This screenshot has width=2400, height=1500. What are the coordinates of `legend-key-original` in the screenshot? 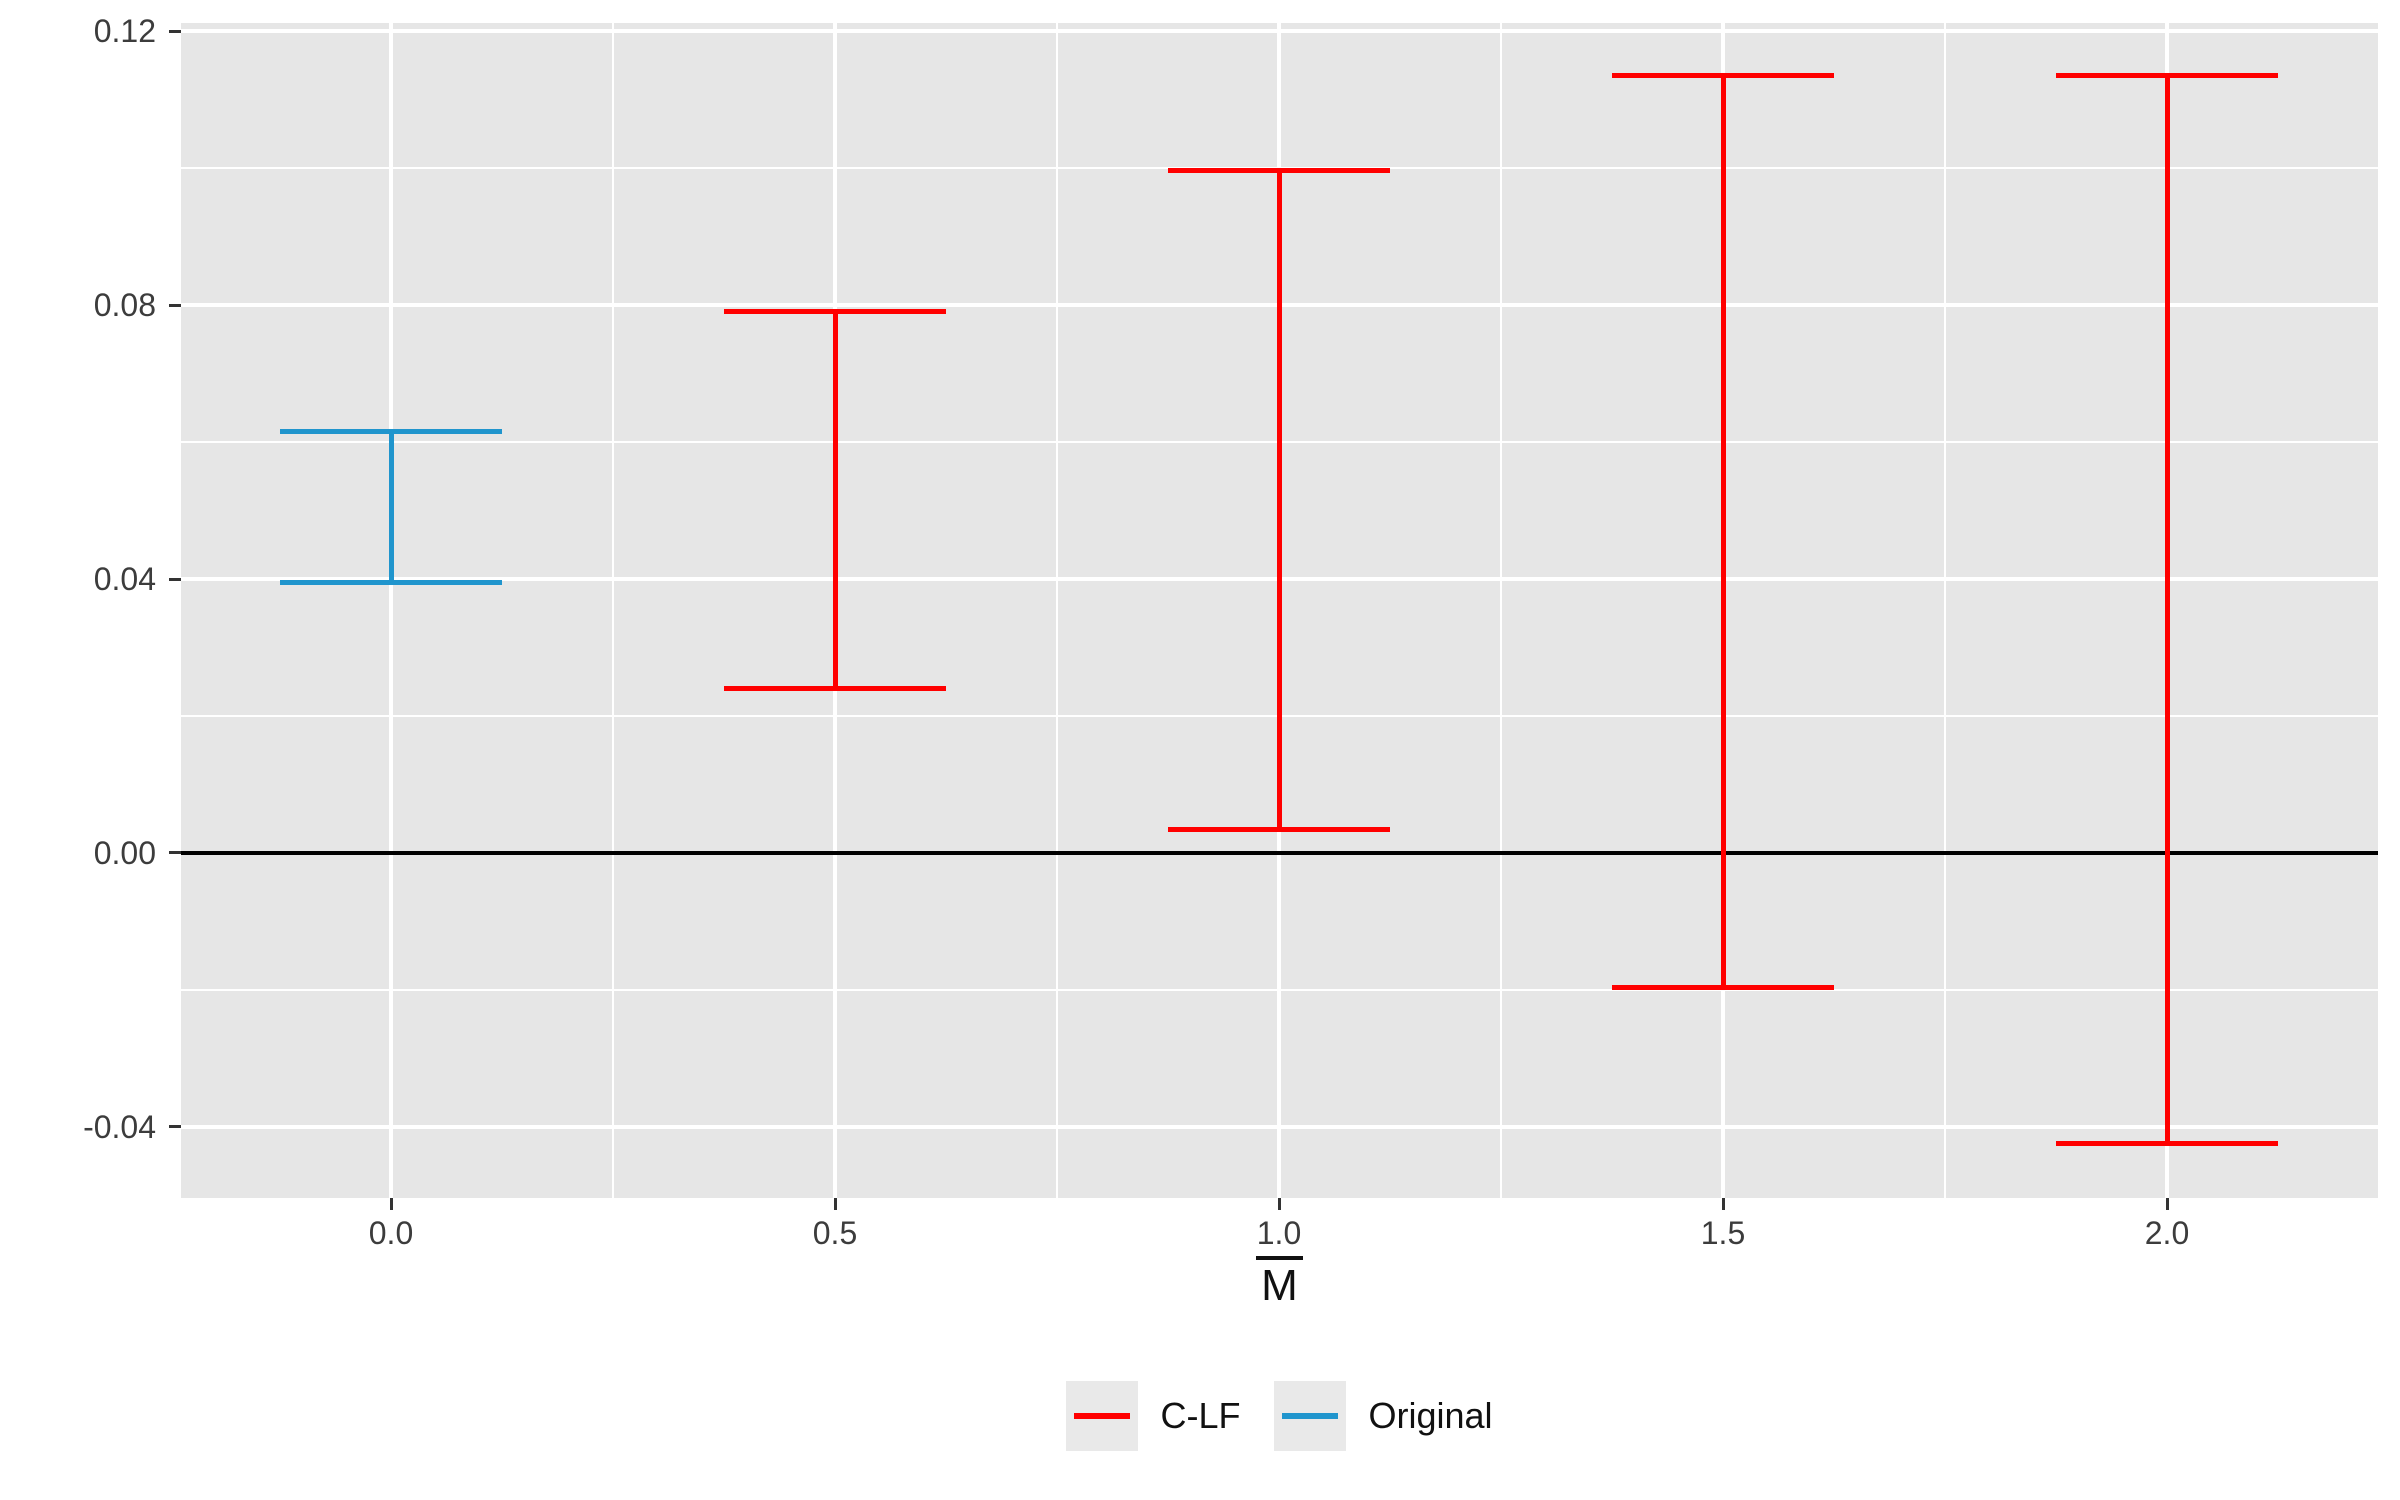 It's located at (1310, 1416).